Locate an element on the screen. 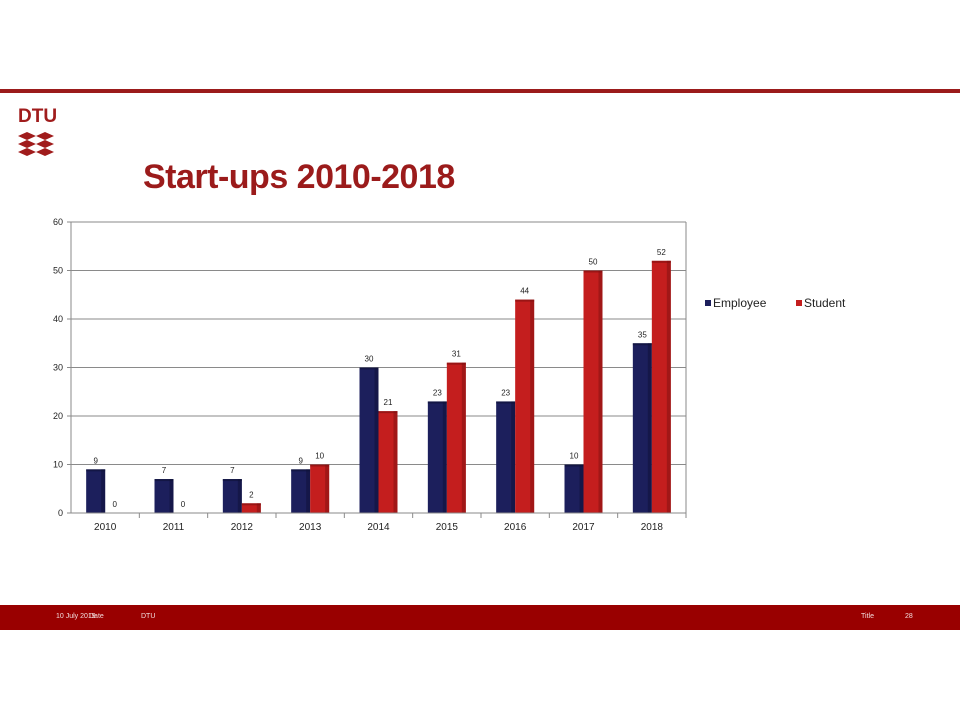 The height and width of the screenshot is (720, 960). dtu-logo: DTU is located at coordinates (38, 134).